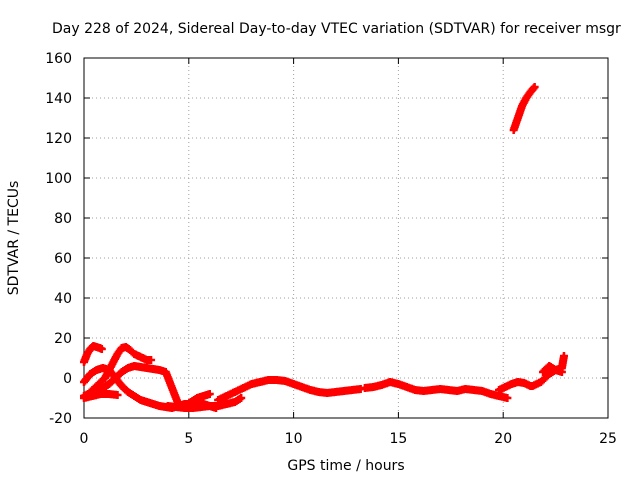  Describe the element at coordinates (398, 439) in the screenshot. I see `x-tick-label: 15` at that location.